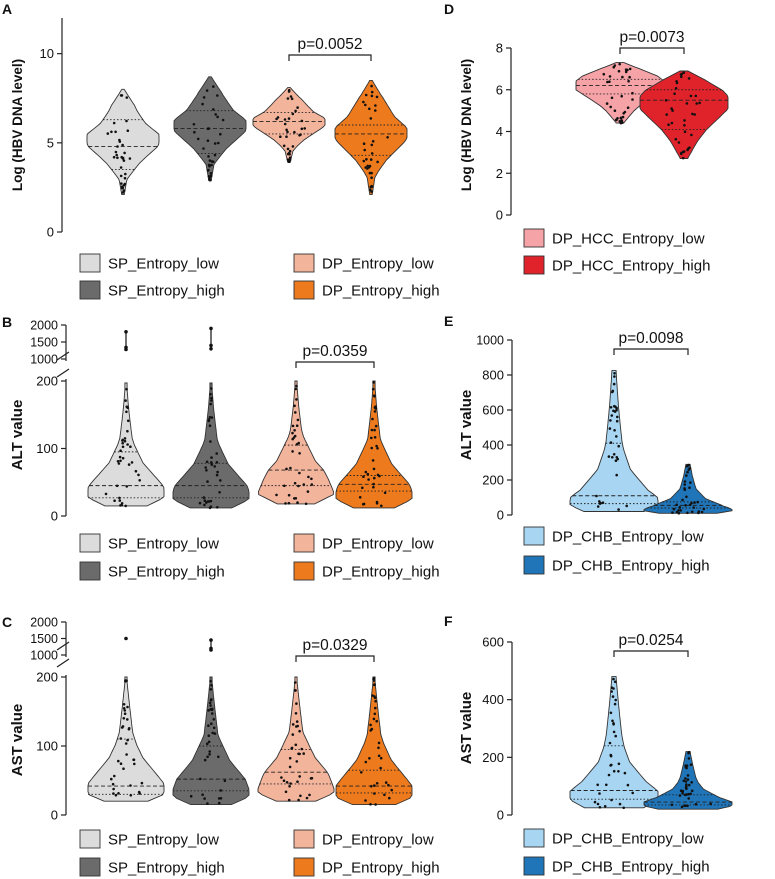  I want to click on legend: DP_CHB_Entropy_low DP_CHB_Entropy_high, so click(616, 852).